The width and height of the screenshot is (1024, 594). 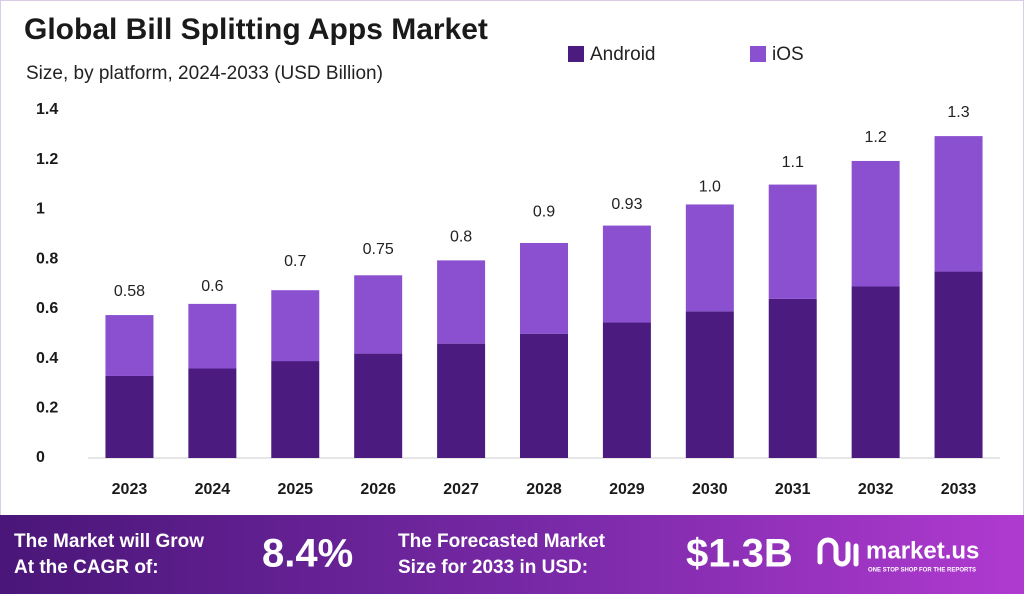 I want to click on y-tick-label: 0.4, so click(x=47, y=358).